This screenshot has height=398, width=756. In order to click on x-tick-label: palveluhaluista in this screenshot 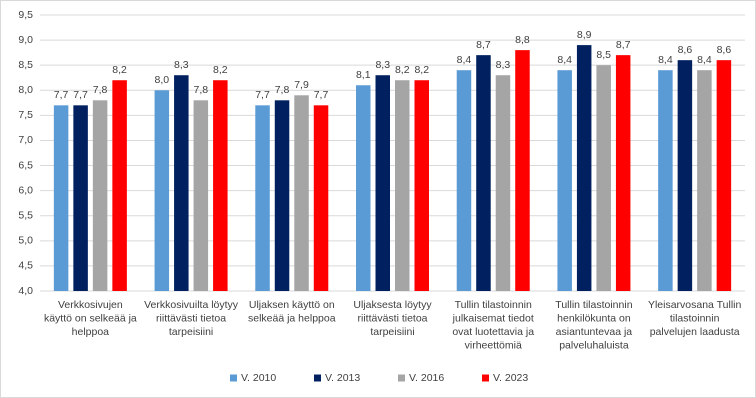, I will do `click(594, 345)`.